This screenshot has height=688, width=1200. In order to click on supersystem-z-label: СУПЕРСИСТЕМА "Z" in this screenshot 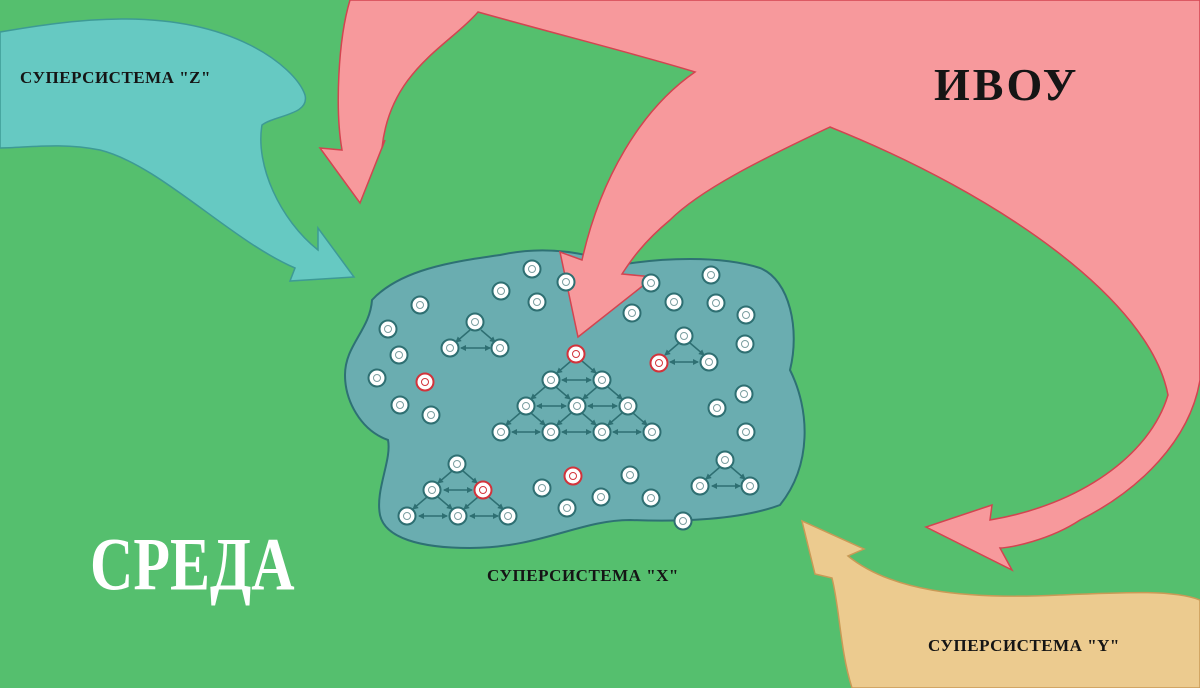, I will do `click(115, 77)`.